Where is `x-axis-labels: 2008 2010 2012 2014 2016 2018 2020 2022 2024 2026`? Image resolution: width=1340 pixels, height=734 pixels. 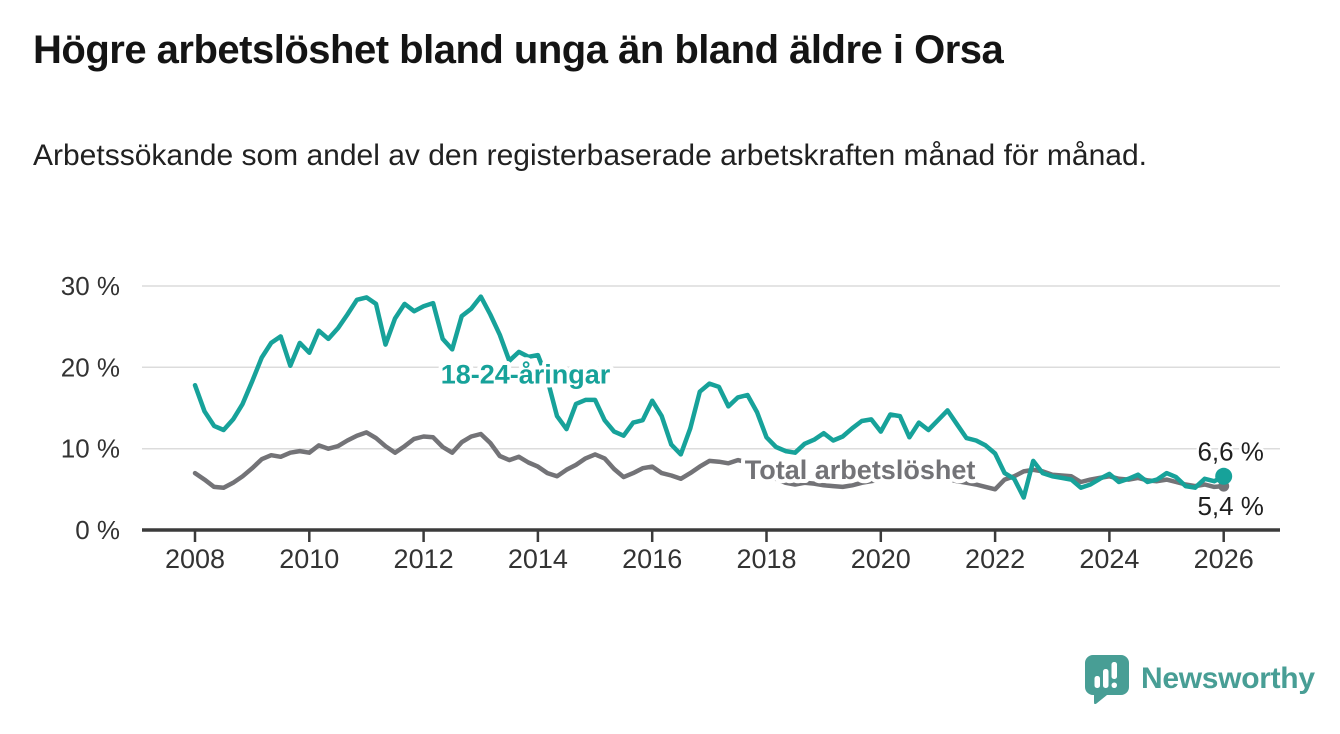 x-axis-labels: 2008 2010 2012 2014 2016 2018 2020 2022 2024 2026 is located at coordinates (709, 559).